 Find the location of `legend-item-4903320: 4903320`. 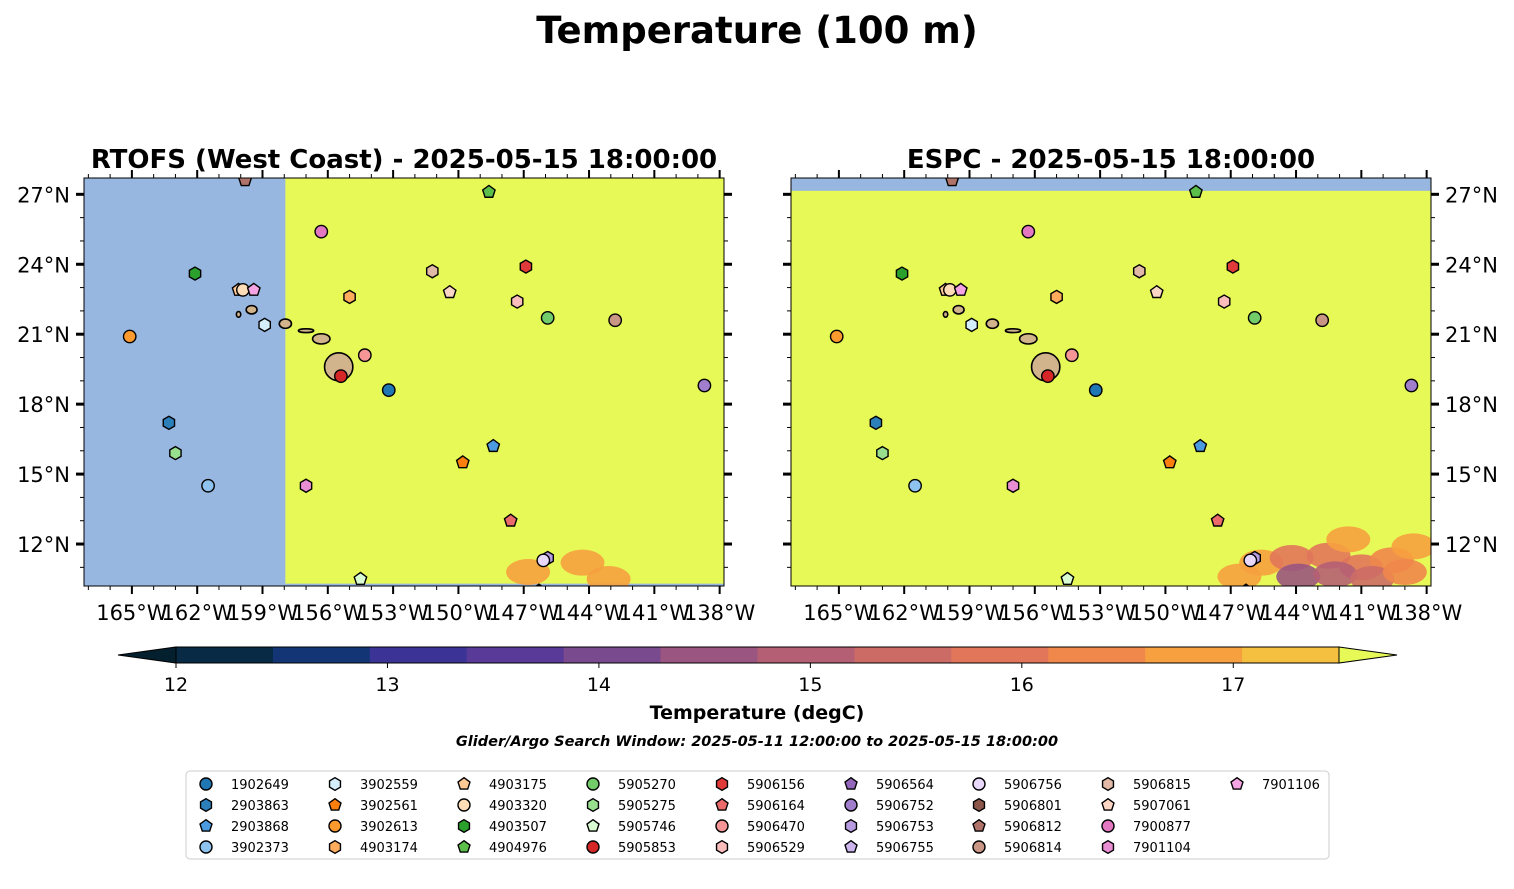

legend-item-4903320: 4903320 is located at coordinates (502, 806).